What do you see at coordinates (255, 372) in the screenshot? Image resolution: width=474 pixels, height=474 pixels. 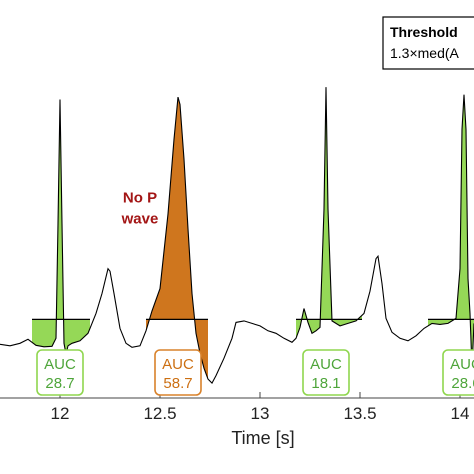 I see `auc-boxes: AUC 28.7 AUC 58.7 AUC 18.1 AUC 28.6` at bounding box center [255, 372].